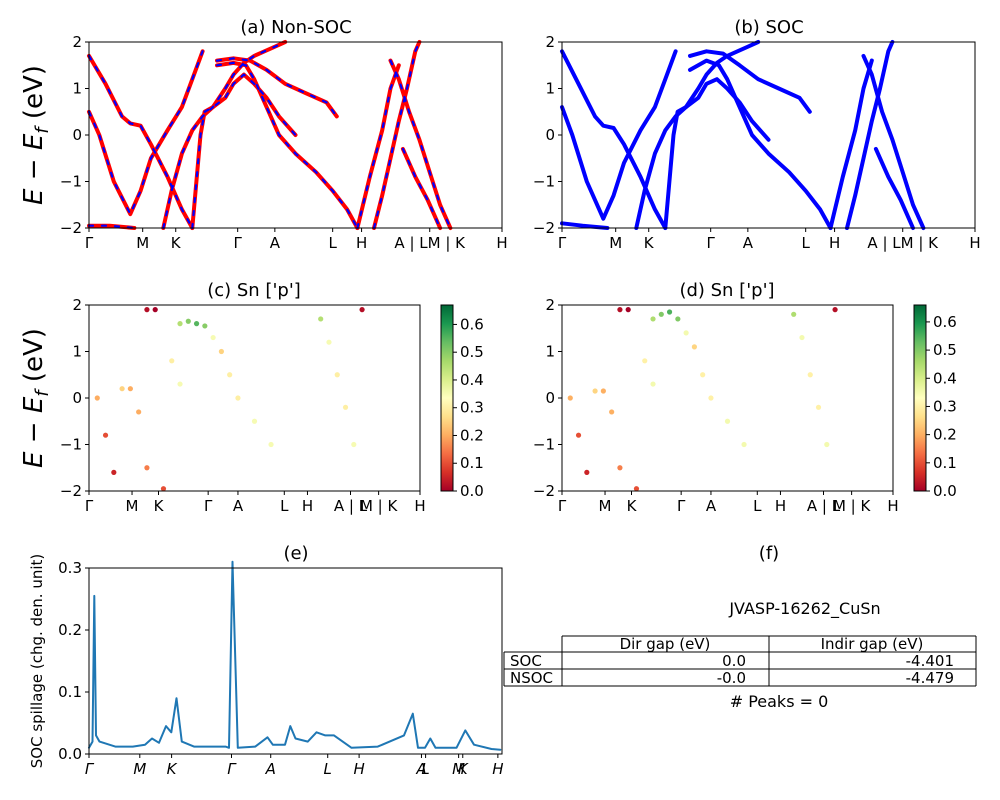 This screenshot has height=800, width=1000. I want to click on row-nsoc-indir: -4.479, so click(930, 678).